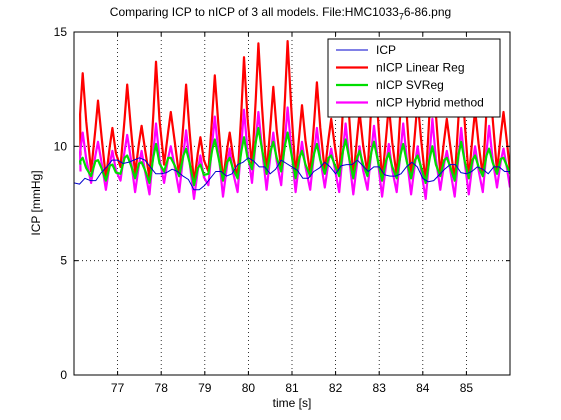  What do you see at coordinates (430, 103) in the screenshot?
I see `legend-label: nICP Hybrid method` at bounding box center [430, 103].